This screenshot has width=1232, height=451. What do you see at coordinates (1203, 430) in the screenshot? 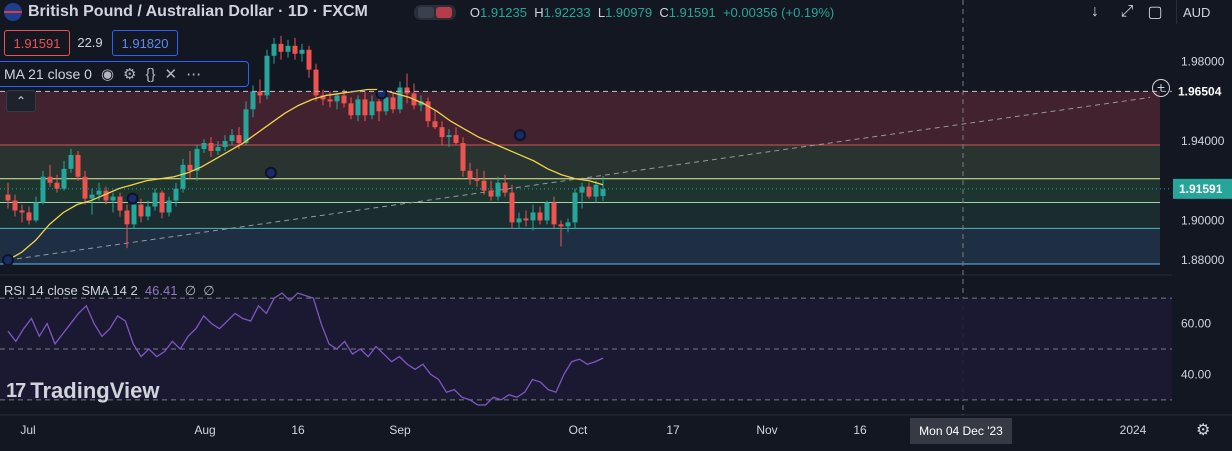
I see `chart-settings-gear-icon: ⚙` at bounding box center [1203, 430].